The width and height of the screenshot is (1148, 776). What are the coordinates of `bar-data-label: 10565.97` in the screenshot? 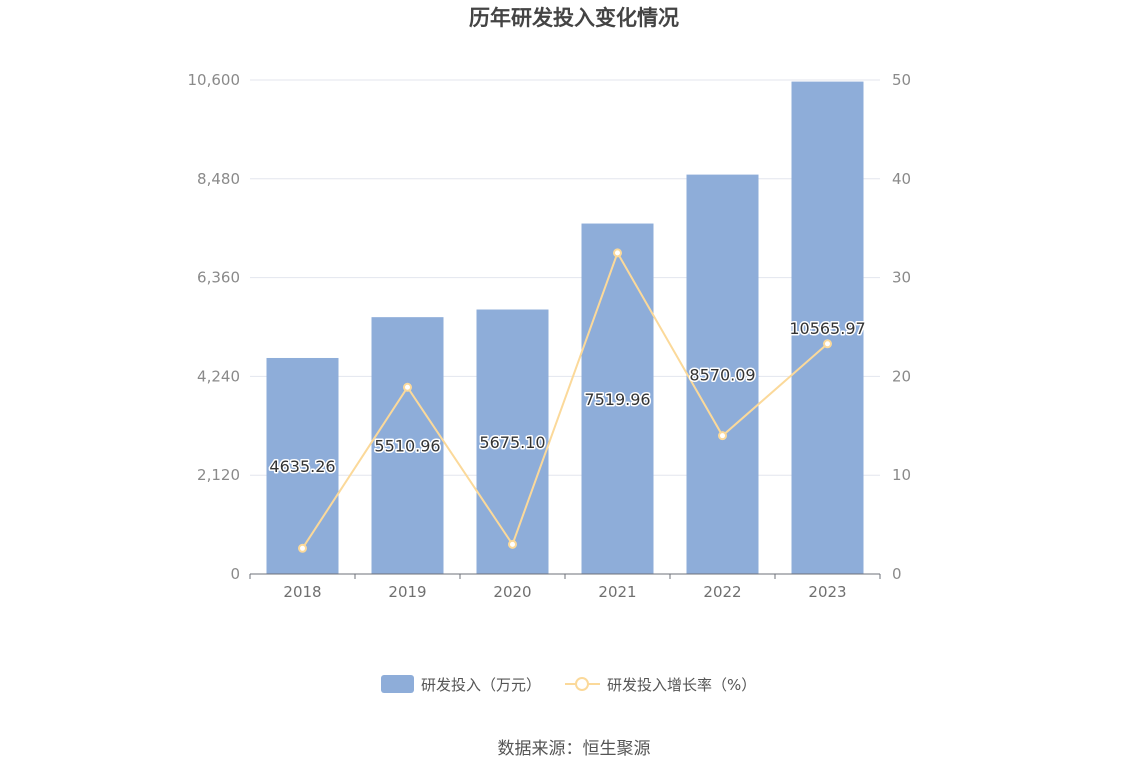 It's located at (827, 328).